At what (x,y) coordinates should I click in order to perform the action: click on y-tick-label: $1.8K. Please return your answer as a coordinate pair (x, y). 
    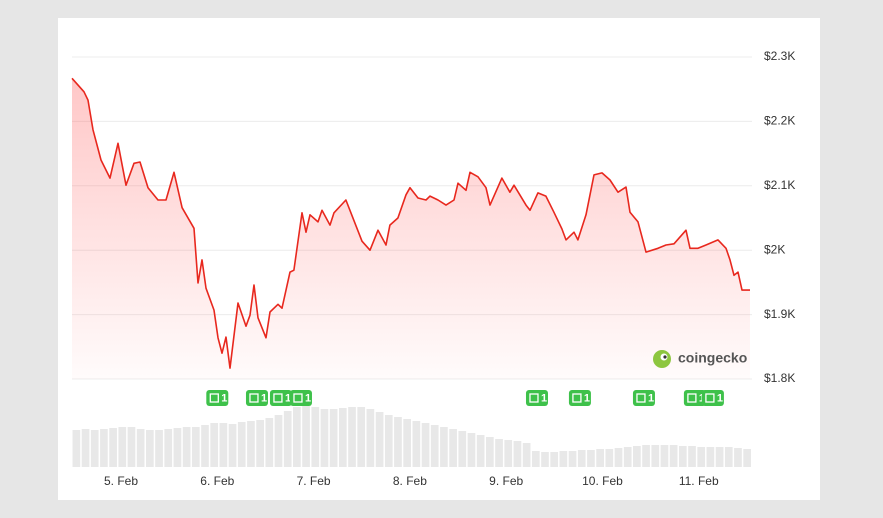
    Looking at the image, I should click on (779, 378).